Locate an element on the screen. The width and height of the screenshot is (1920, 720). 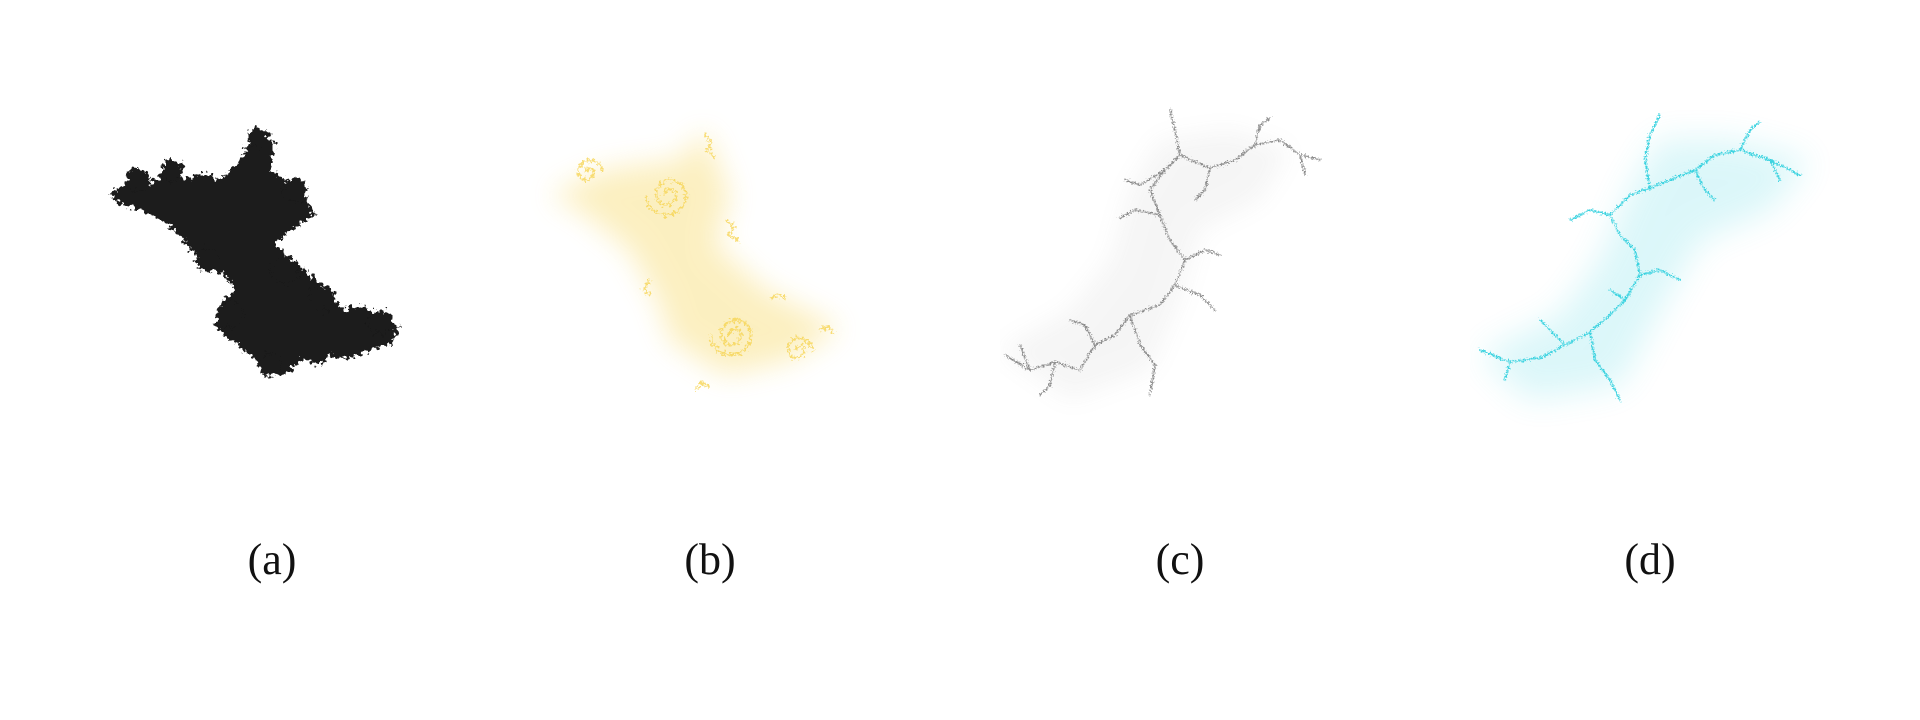
panel-a is located at coordinates (290, 270).